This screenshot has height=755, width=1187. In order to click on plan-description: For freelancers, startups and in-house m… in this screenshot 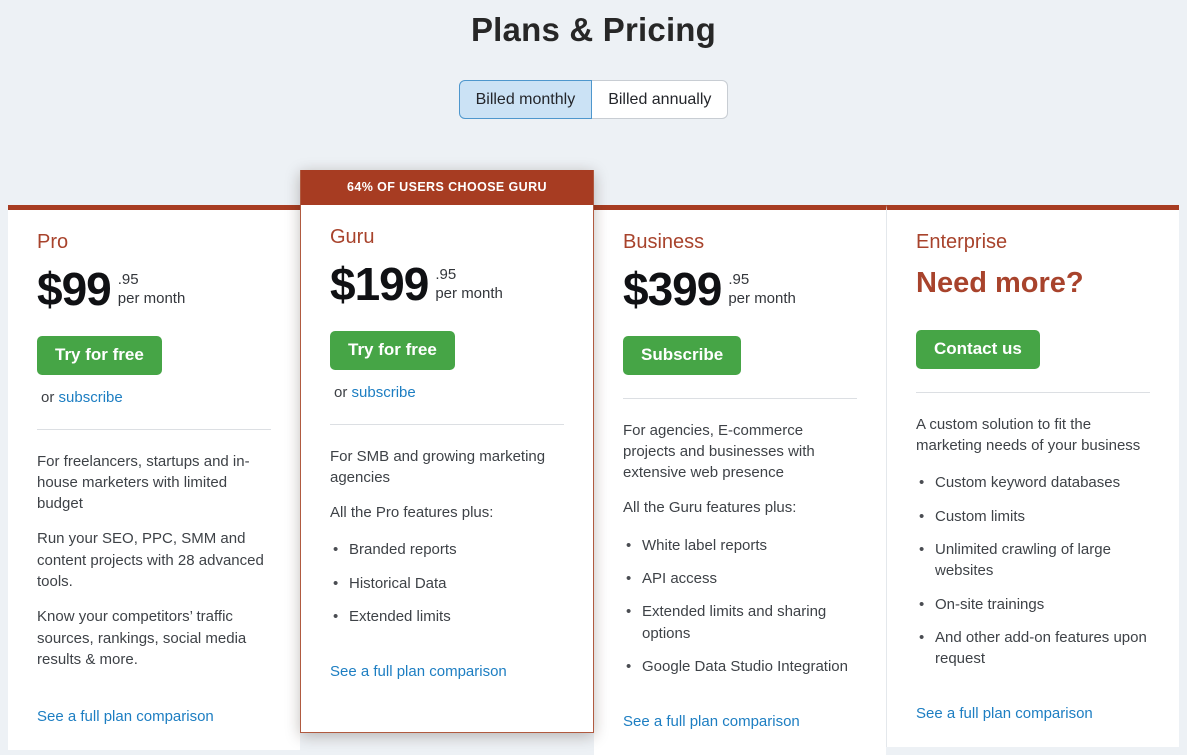, I will do `click(154, 561)`.